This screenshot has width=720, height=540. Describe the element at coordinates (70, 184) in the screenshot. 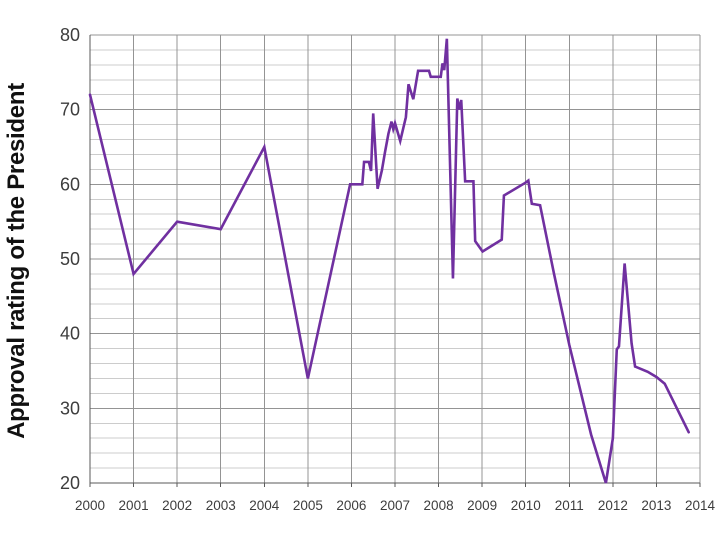

I see `y-tick-label: 60` at that location.